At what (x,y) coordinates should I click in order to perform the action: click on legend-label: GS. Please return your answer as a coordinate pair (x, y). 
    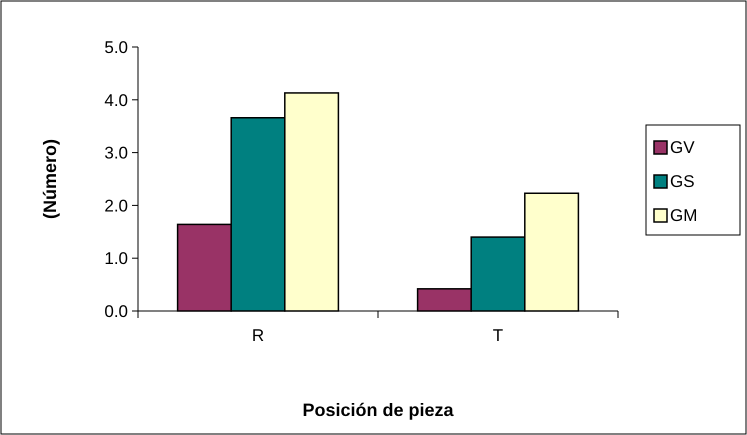
    Looking at the image, I should click on (682, 181).